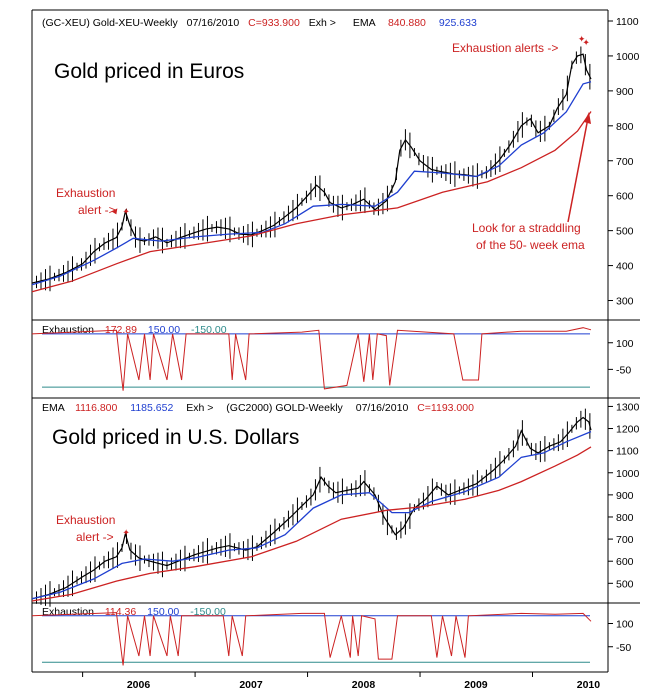  What do you see at coordinates (476, 685) in the screenshot?
I see `x-tick-label: 2009` at bounding box center [476, 685].